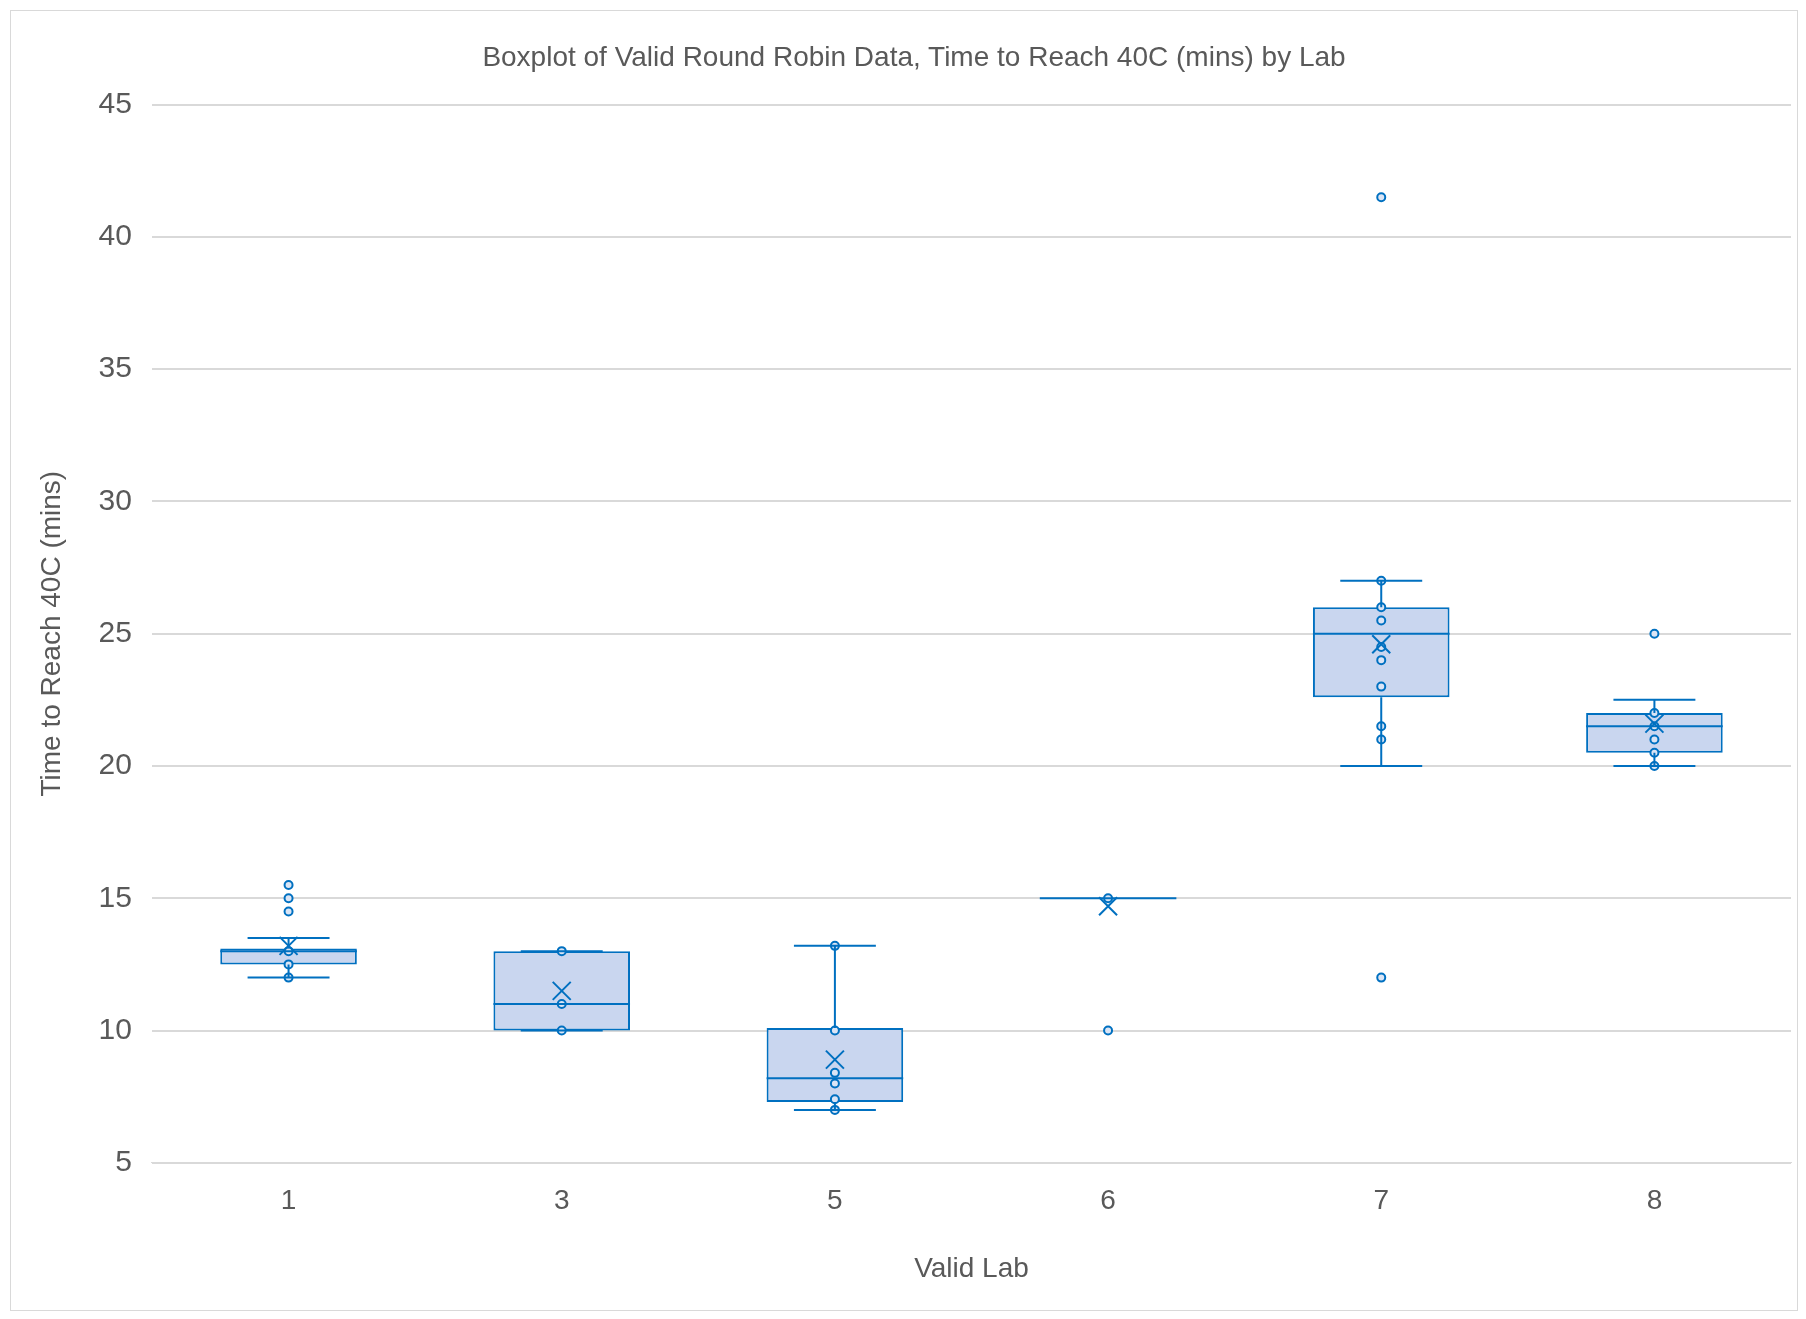 The height and width of the screenshot is (1319, 1806). I want to click on y-tick-label: 25, so click(115, 631).